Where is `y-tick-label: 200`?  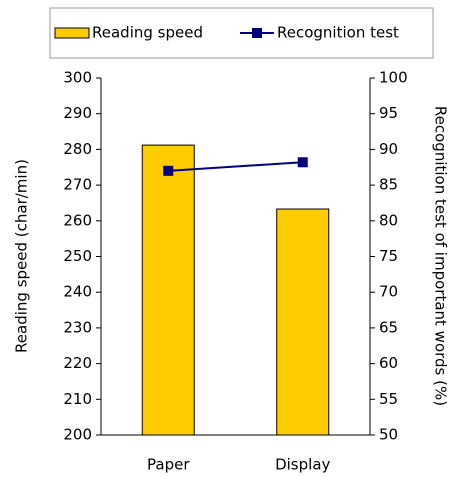
y-tick-label: 200 is located at coordinates (77, 435).